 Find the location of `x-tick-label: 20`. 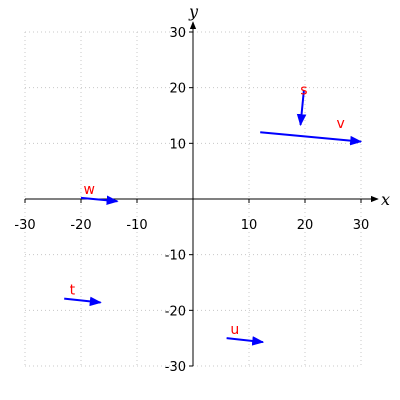

x-tick-label: 20 is located at coordinates (305, 225).